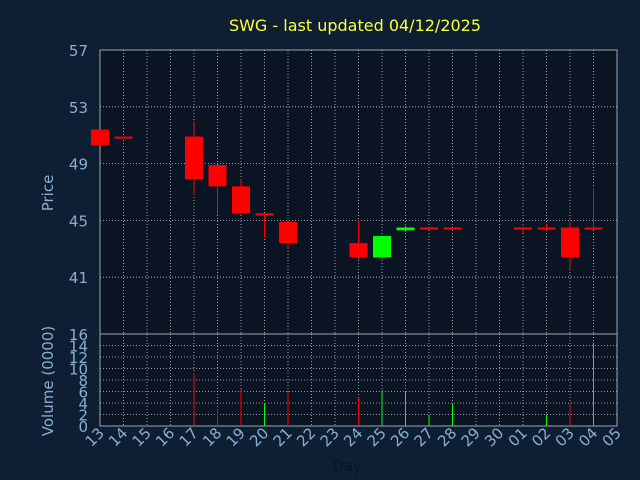 This screenshot has height=480, width=640. What do you see at coordinates (400, 437) in the screenshot?
I see `x-tick-label: 26` at bounding box center [400, 437].